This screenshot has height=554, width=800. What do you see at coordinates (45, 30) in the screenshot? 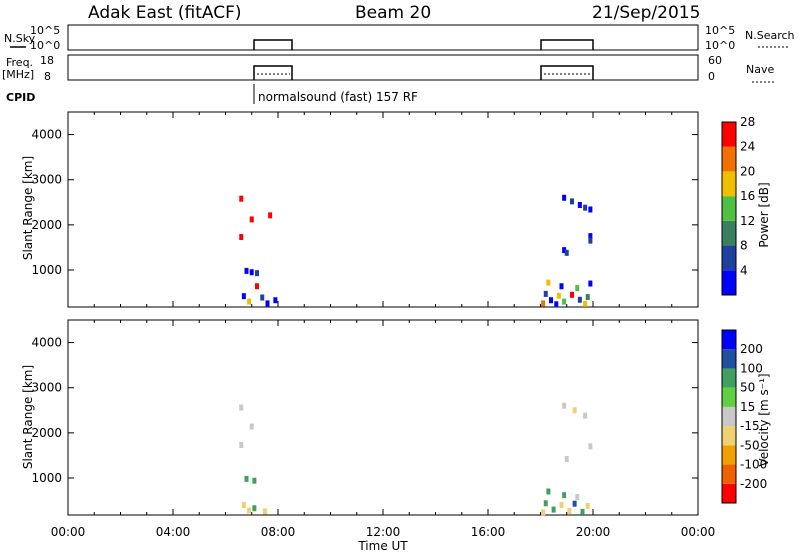
I see `nsky-left-tick-top: 10^5` at bounding box center [45, 30].